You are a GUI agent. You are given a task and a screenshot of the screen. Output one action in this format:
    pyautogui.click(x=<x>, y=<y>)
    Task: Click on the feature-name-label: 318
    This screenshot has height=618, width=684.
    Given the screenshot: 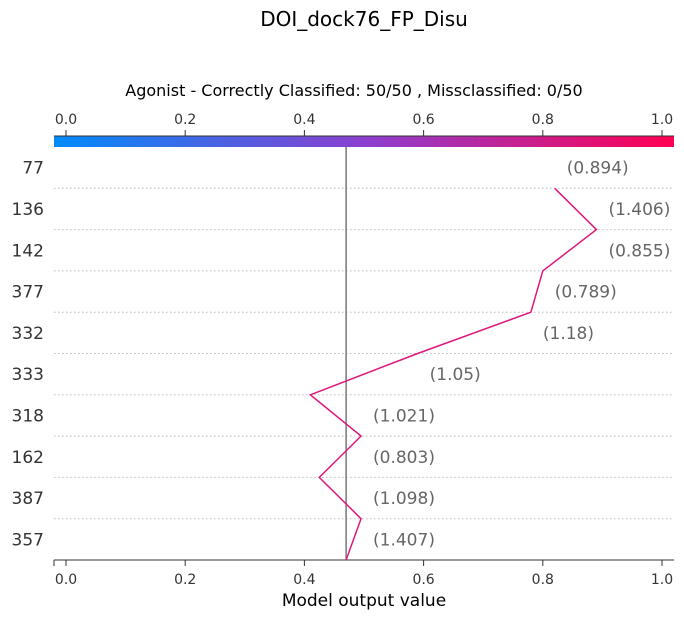 What is the action you would take?
    pyautogui.click(x=28, y=416)
    